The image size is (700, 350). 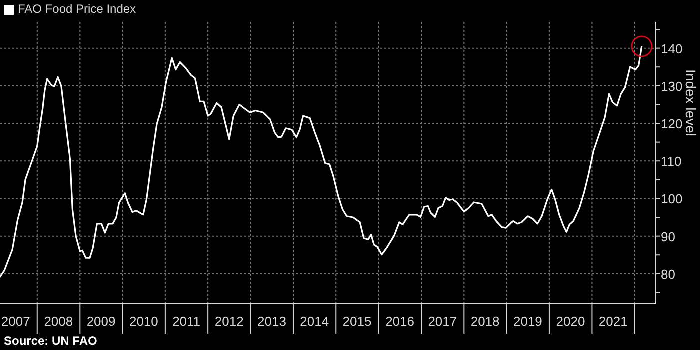 I want to click on x-tick-label: 2014, so click(x=315, y=321).